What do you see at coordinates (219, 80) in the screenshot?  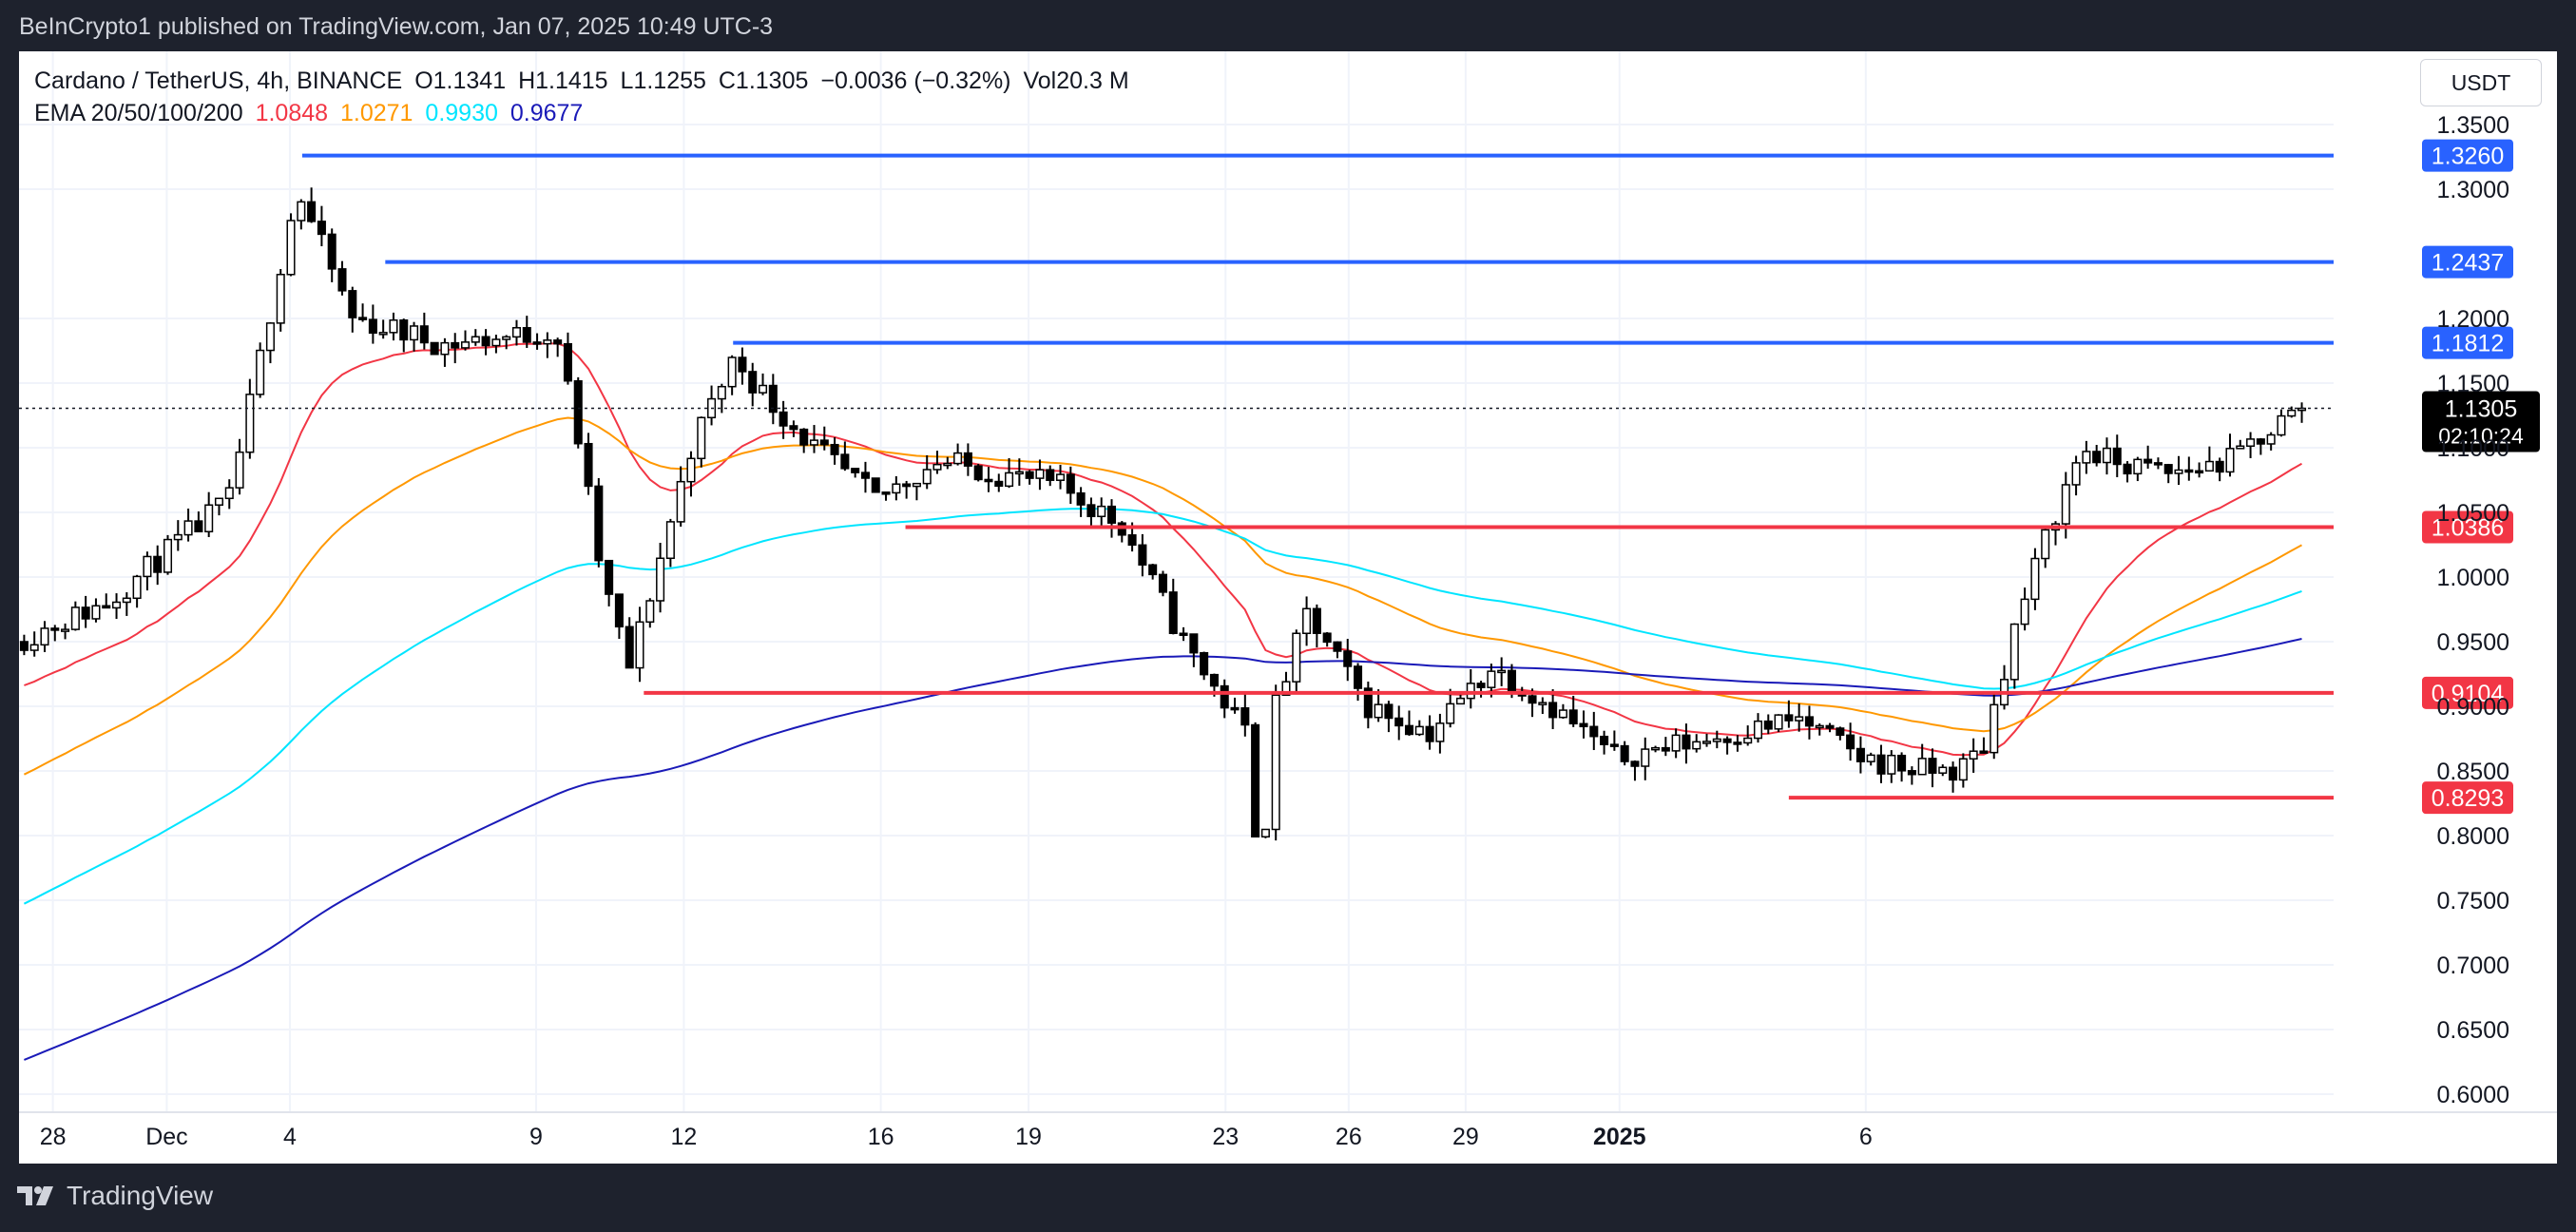 I see `symbol-label: Cardano / TetherUS, 4h, BINANCE` at bounding box center [219, 80].